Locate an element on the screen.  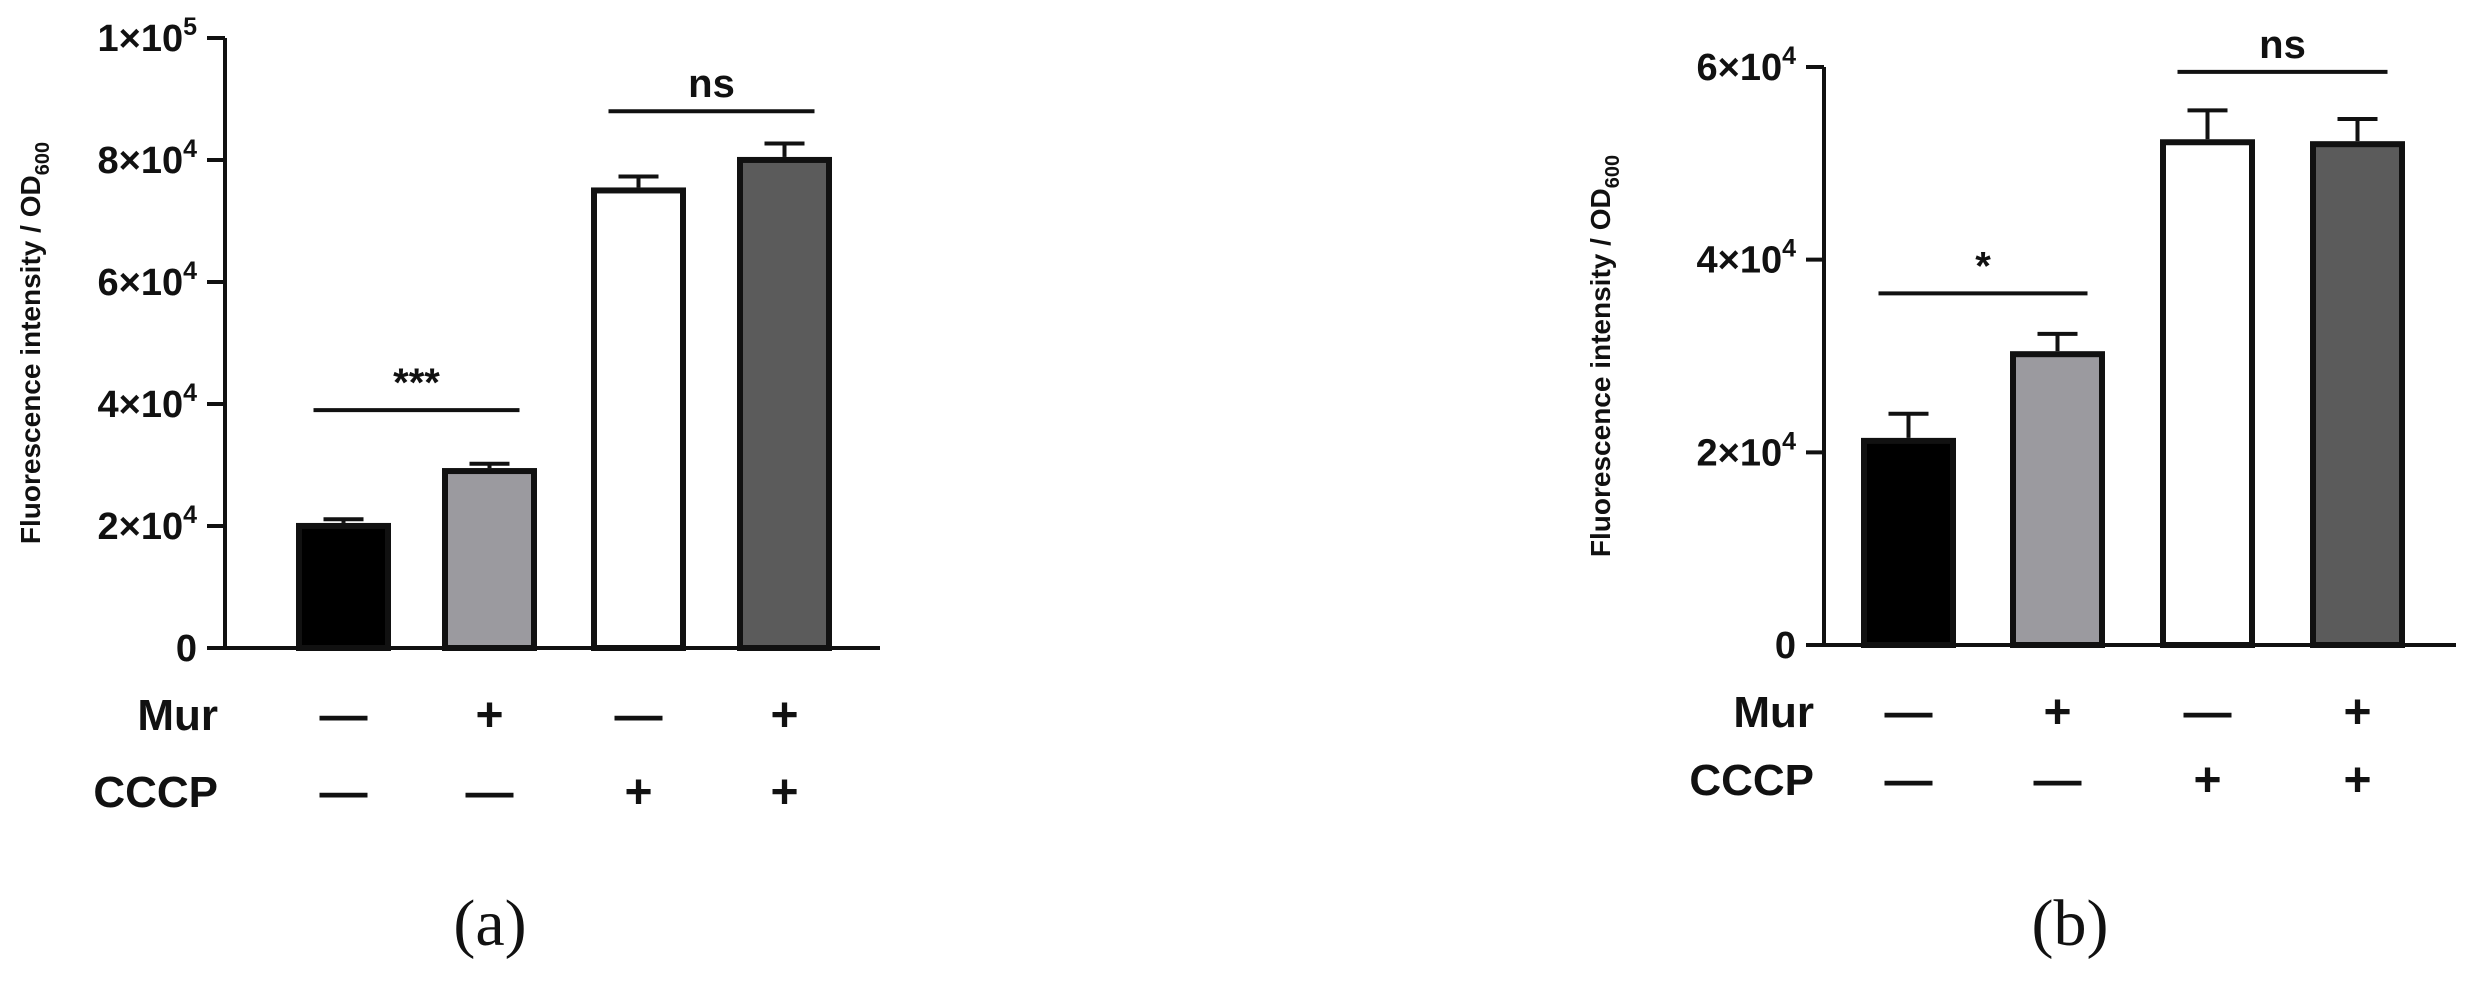
y-tick-label: 8×10⁴ is located at coordinates (148, 158).